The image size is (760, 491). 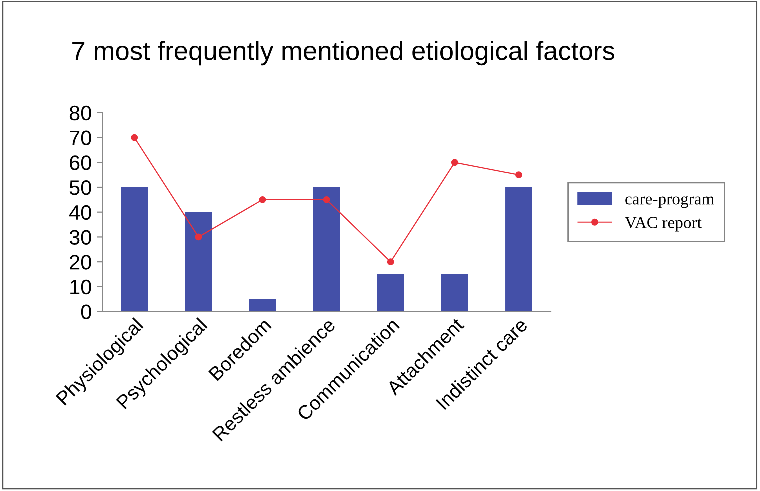 I want to click on y-tick-label: 0, so click(x=86, y=312).